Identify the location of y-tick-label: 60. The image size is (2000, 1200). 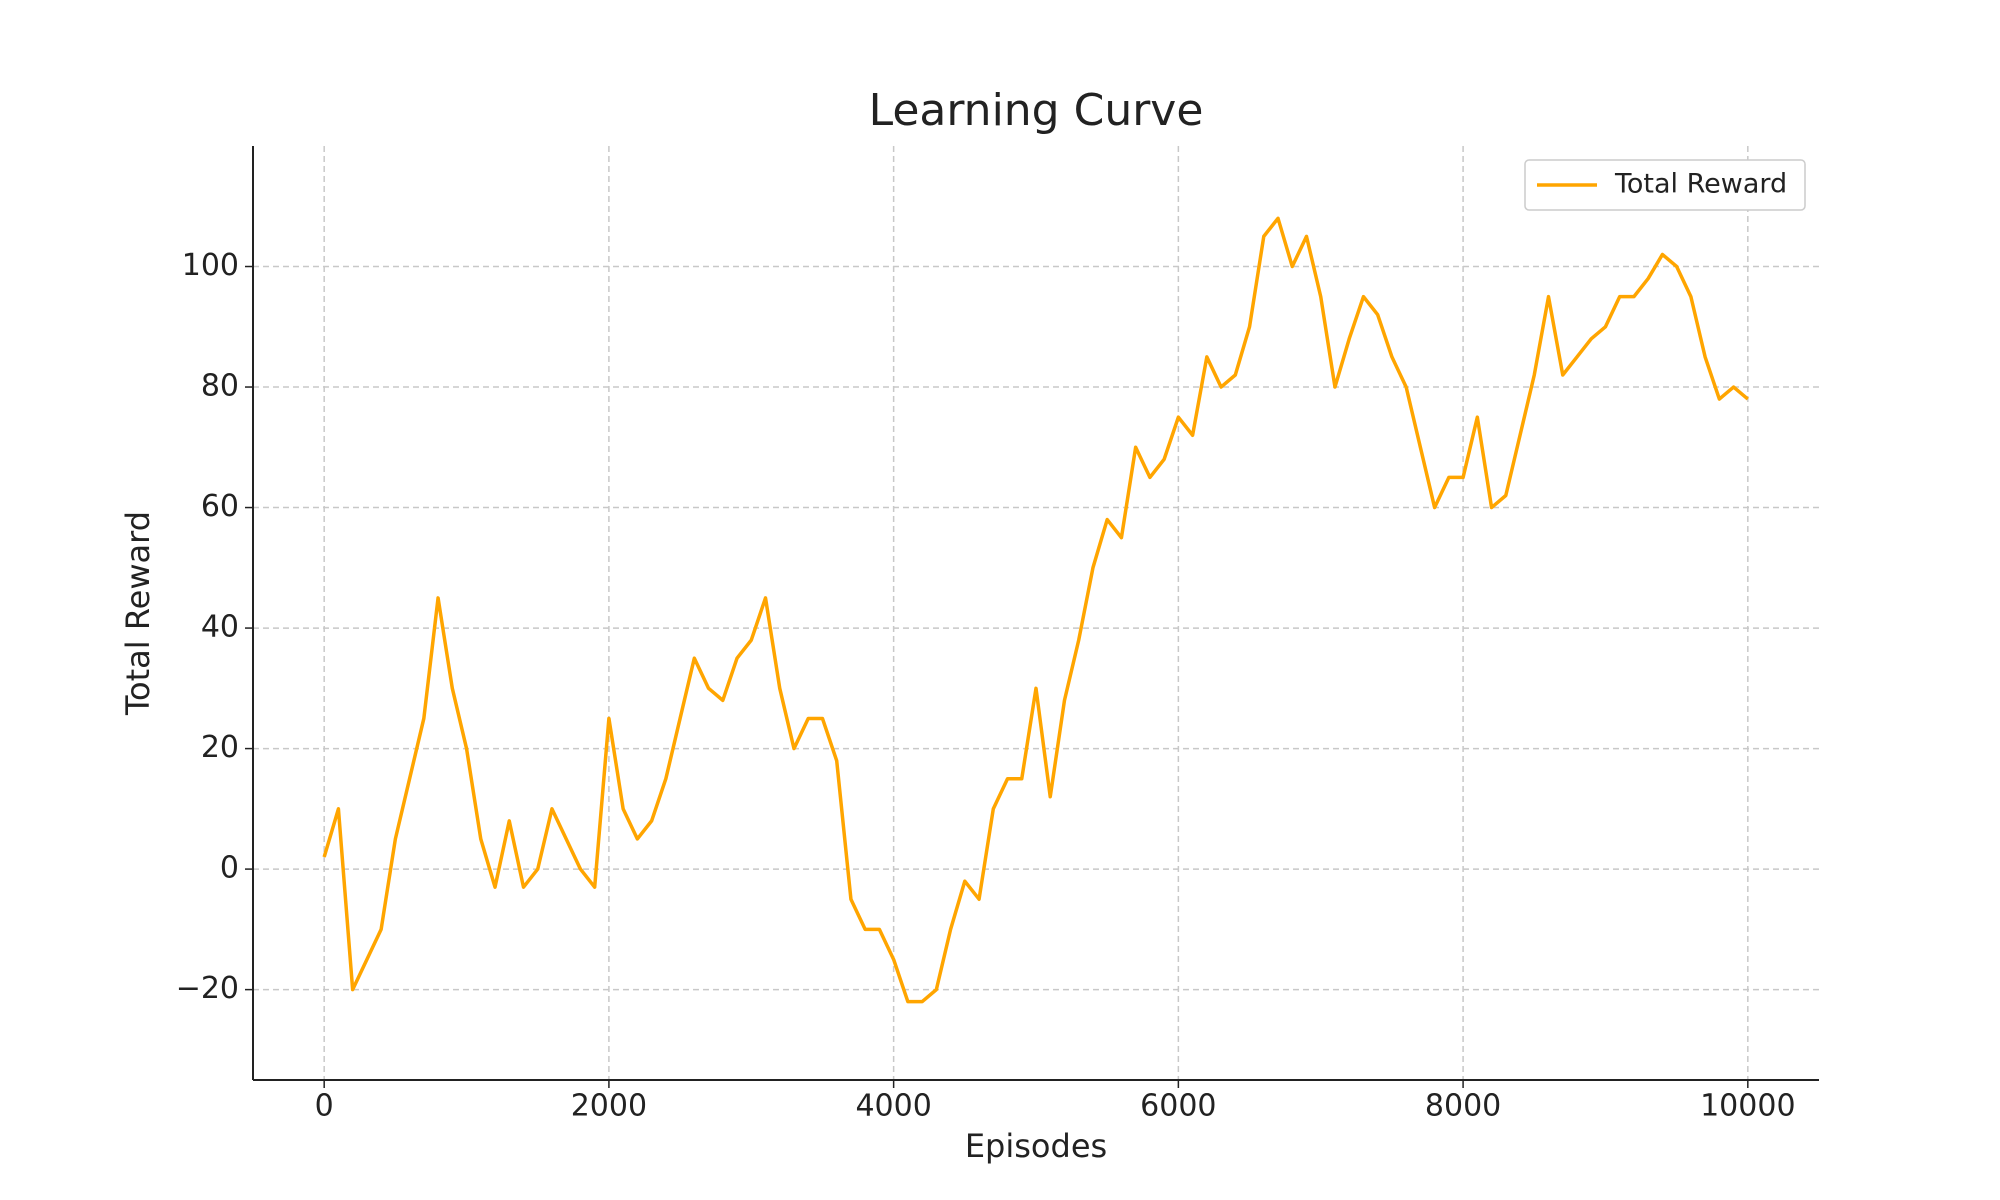
(220, 506).